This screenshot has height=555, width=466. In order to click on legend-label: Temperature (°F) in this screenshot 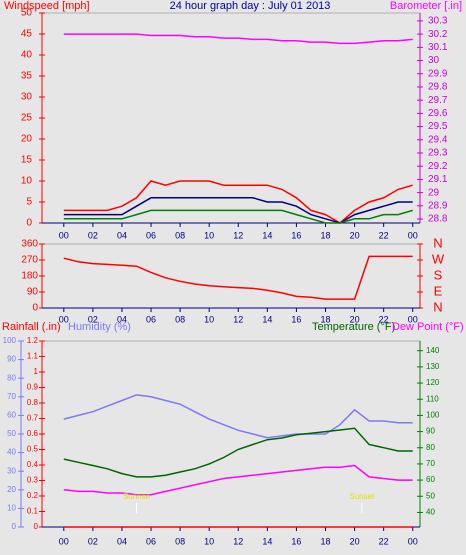, I will do `click(353, 327)`.